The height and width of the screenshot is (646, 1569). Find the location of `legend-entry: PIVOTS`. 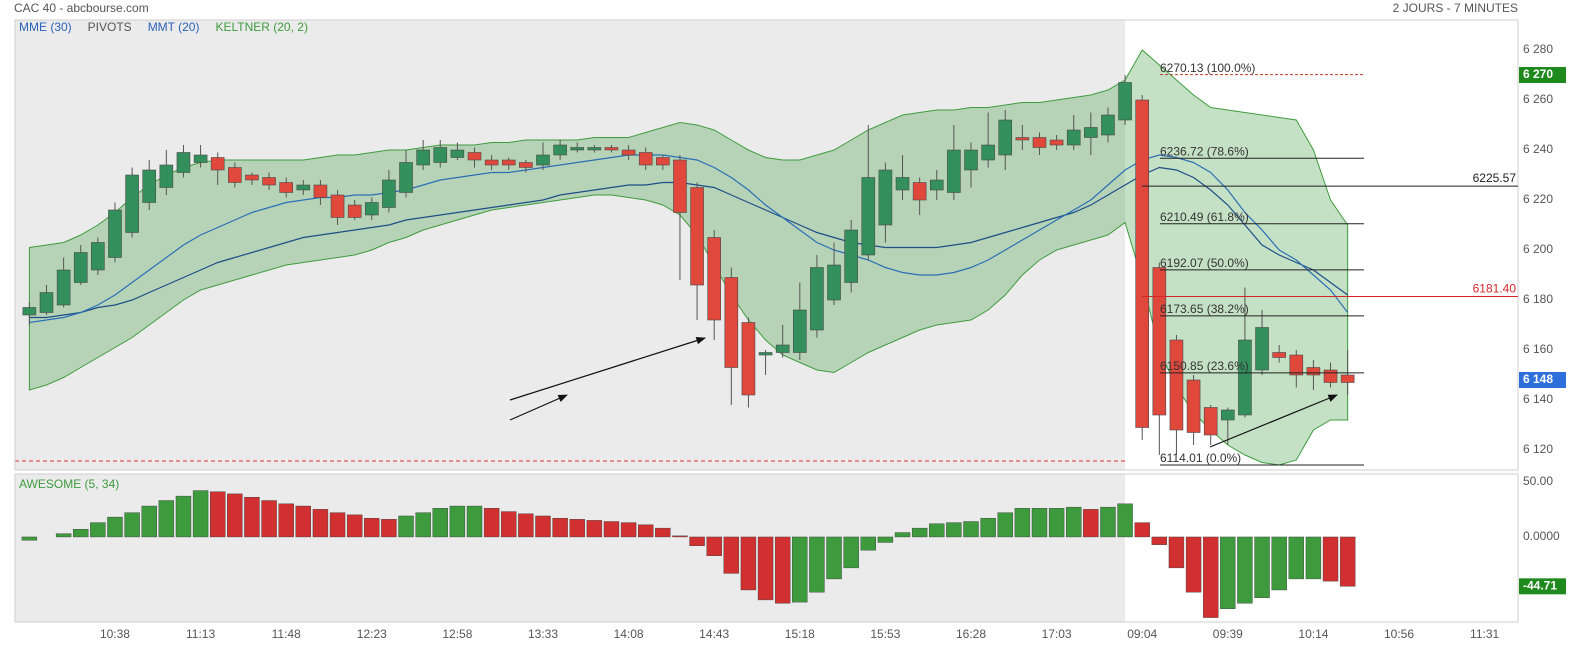

legend-entry: PIVOTS is located at coordinates (110, 27).